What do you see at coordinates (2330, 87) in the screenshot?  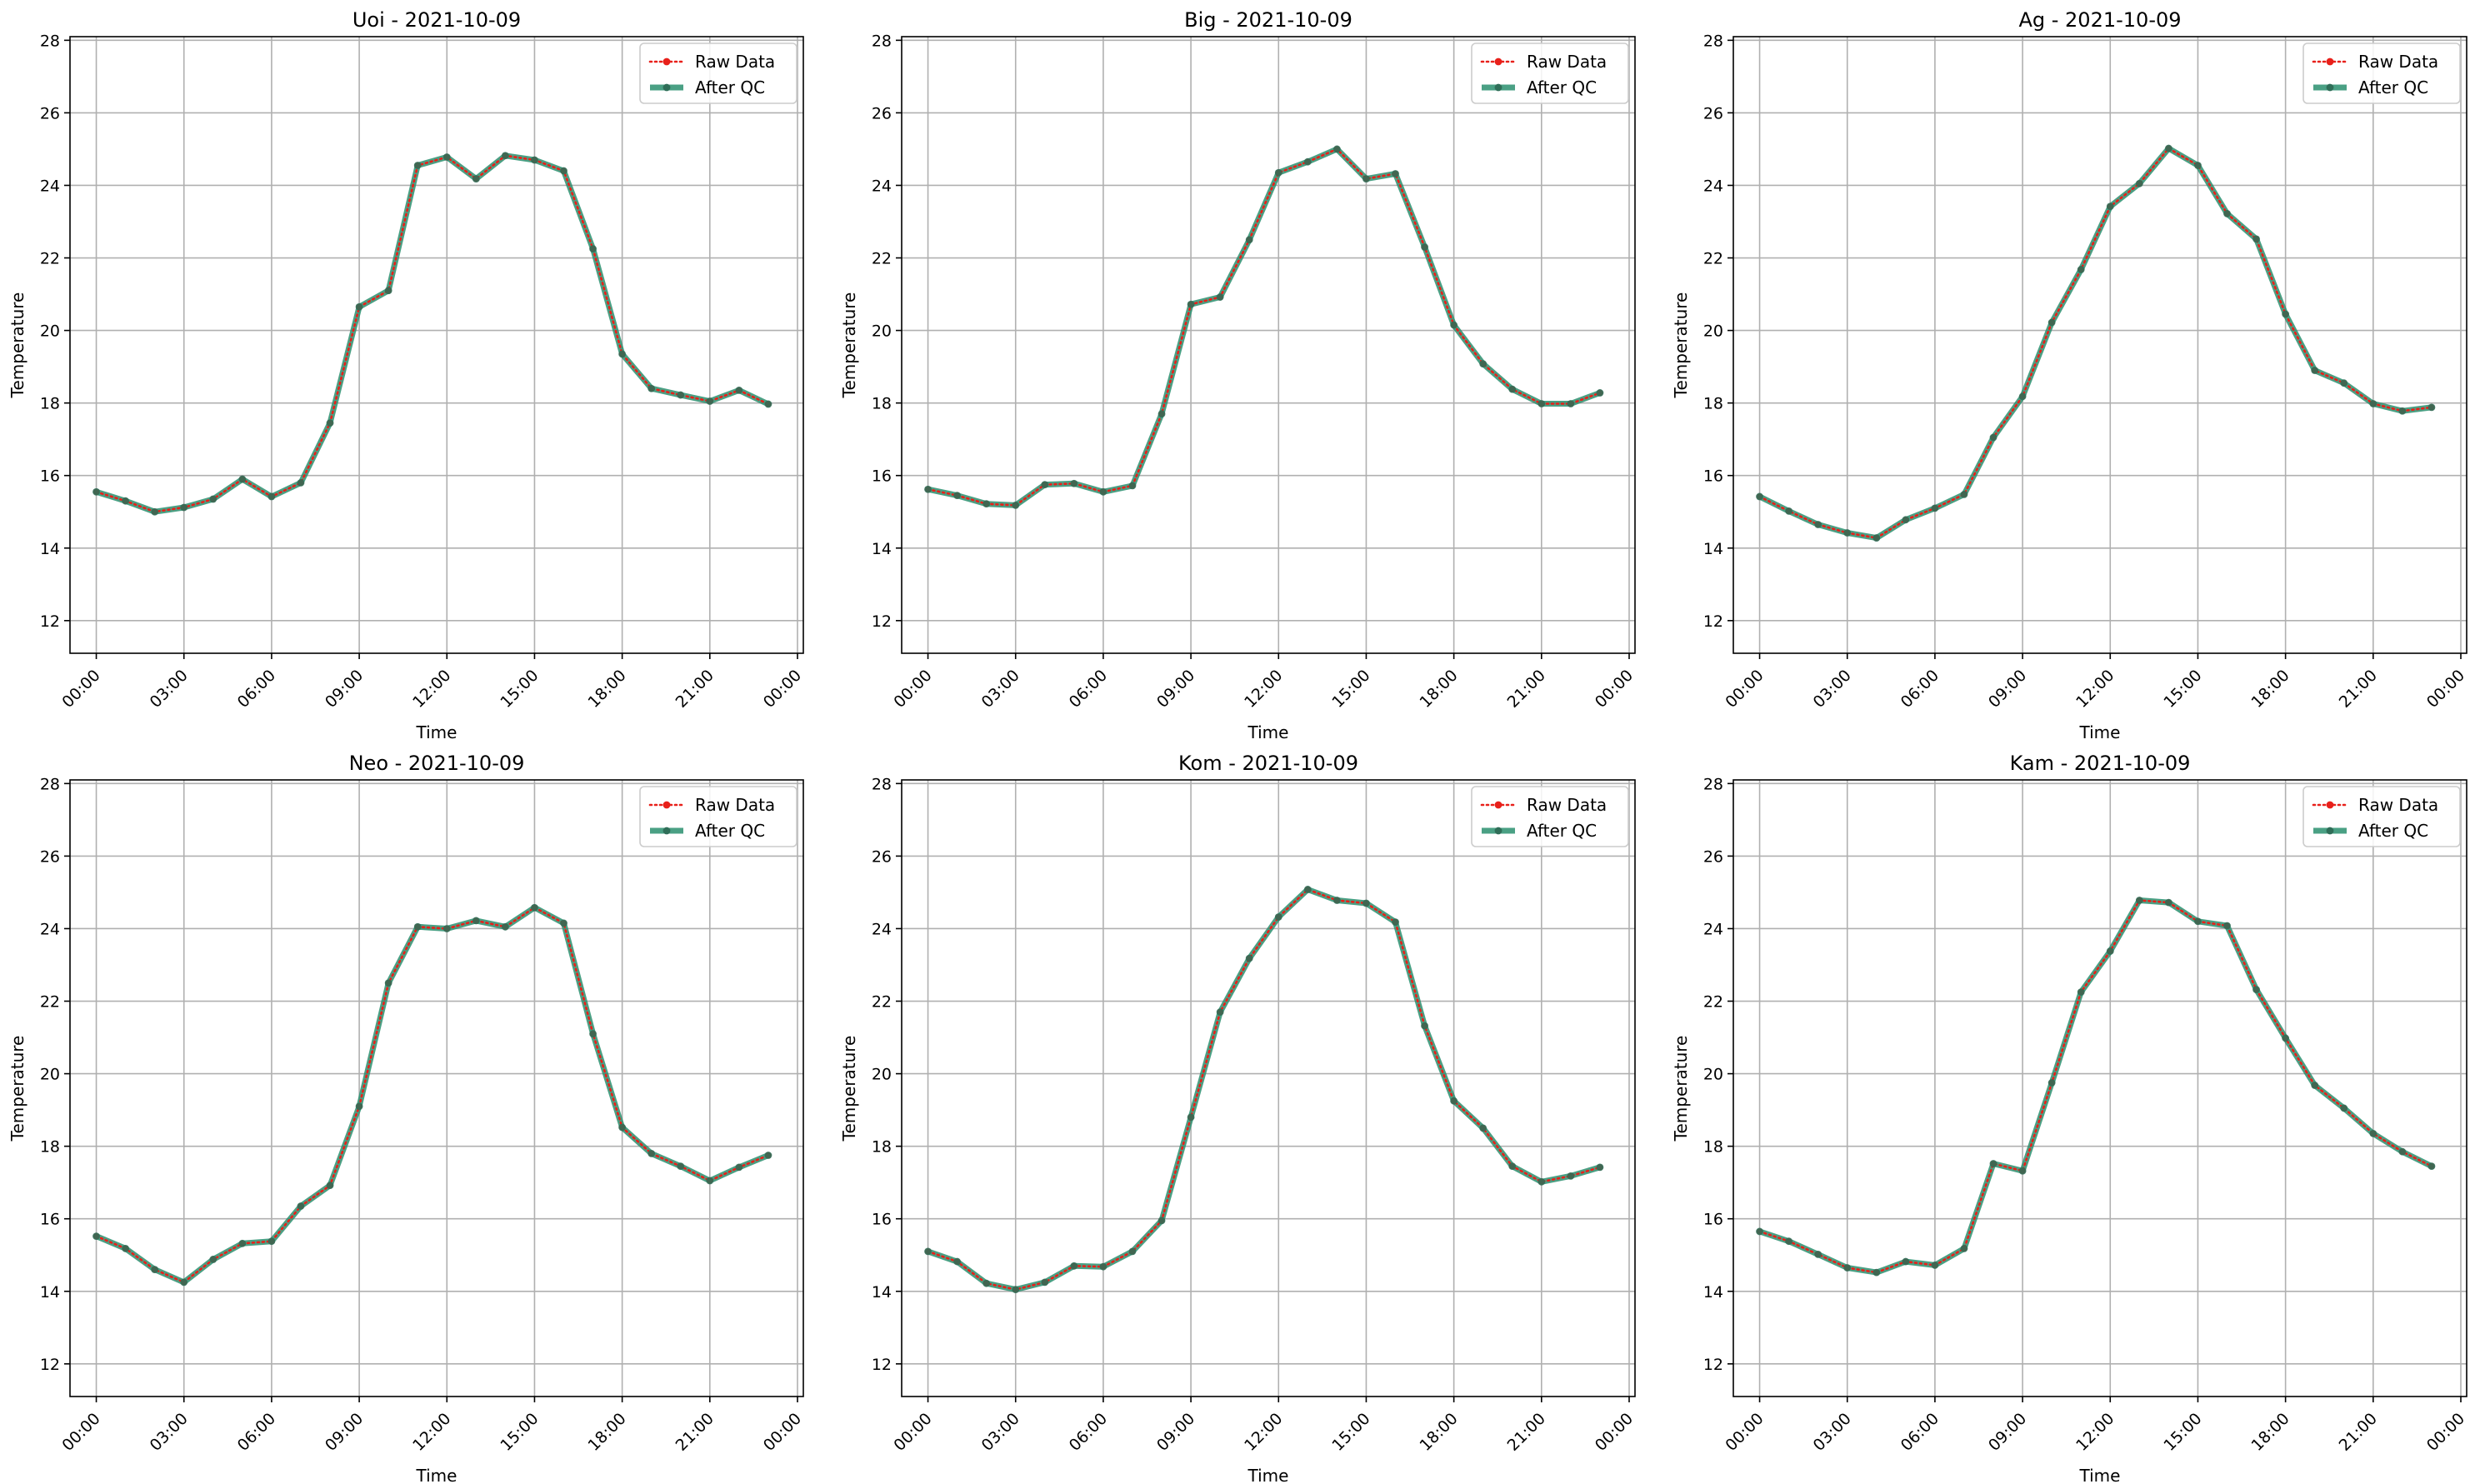 I see `legend-qc-marker` at bounding box center [2330, 87].